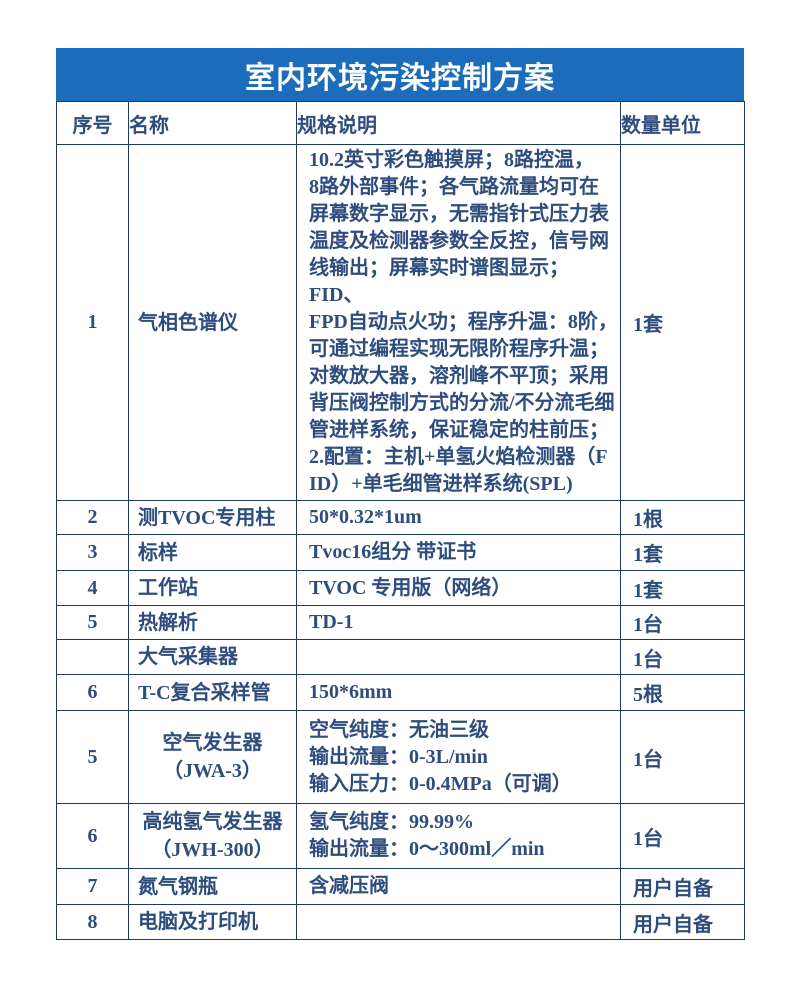 This screenshot has height=993, width=800. What do you see at coordinates (92, 517) in the screenshot?
I see `cell-no: 2` at bounding box center [92, 517].